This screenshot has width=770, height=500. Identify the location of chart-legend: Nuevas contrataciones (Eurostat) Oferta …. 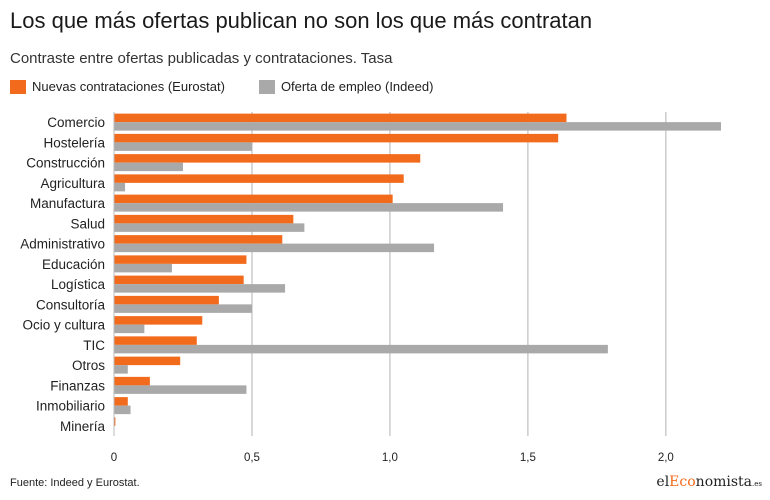
(238, 86).